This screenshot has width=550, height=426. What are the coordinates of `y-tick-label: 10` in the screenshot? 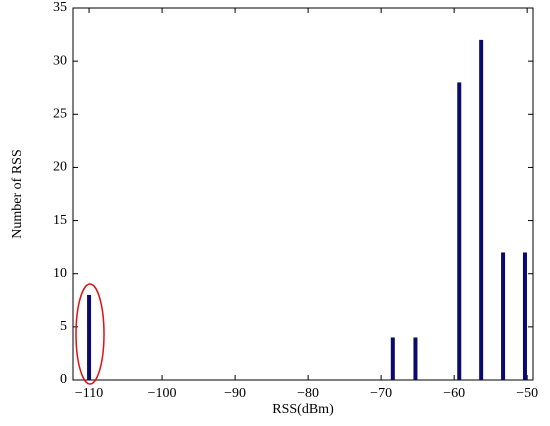 It's located at (60, 273).